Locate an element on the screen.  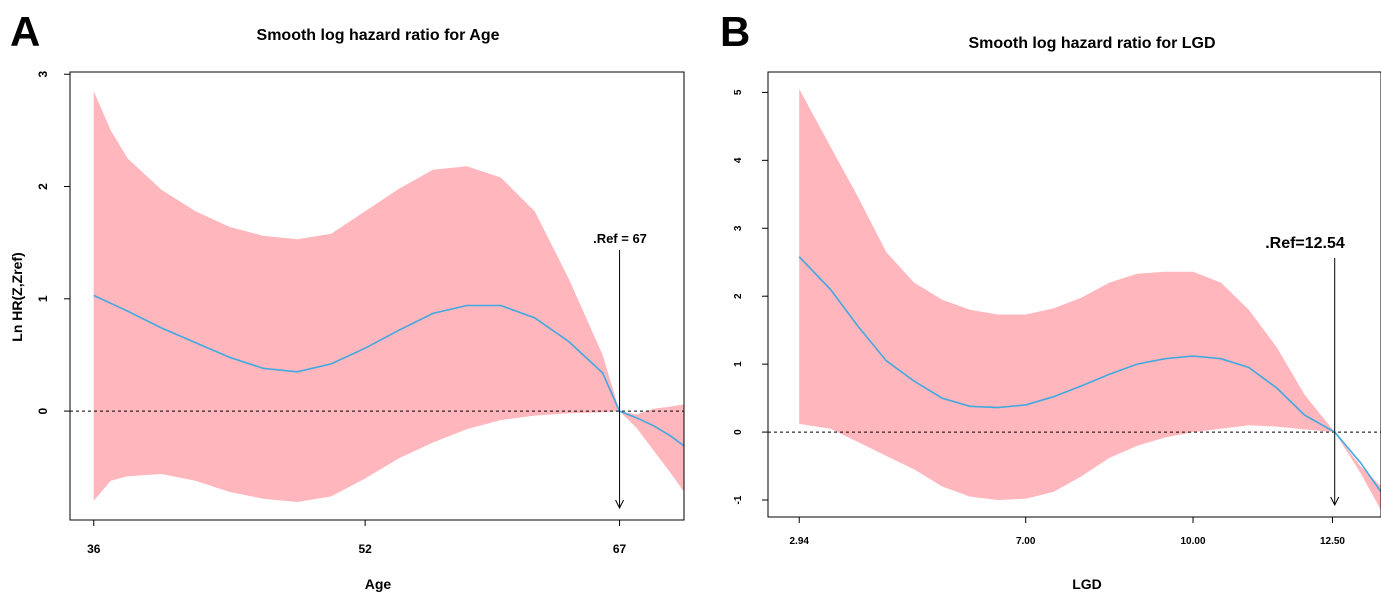
panel-a-estimate-line is located at coordinates (389, 370).